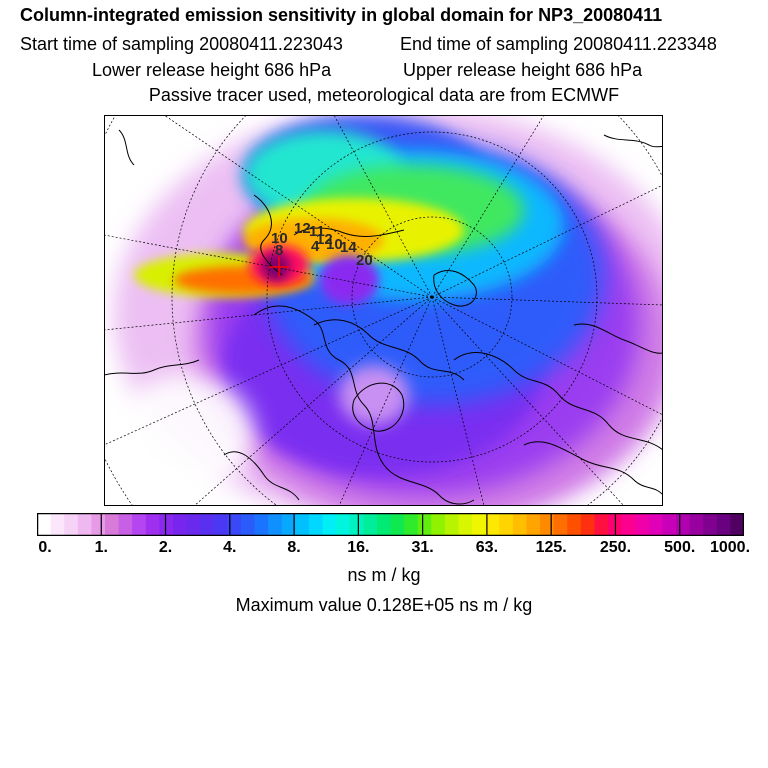  What do you see at coordinates (615, 547) in the screenshot?
I see `colorbar-tick-label: 250.` at bounding box center [615, 547].